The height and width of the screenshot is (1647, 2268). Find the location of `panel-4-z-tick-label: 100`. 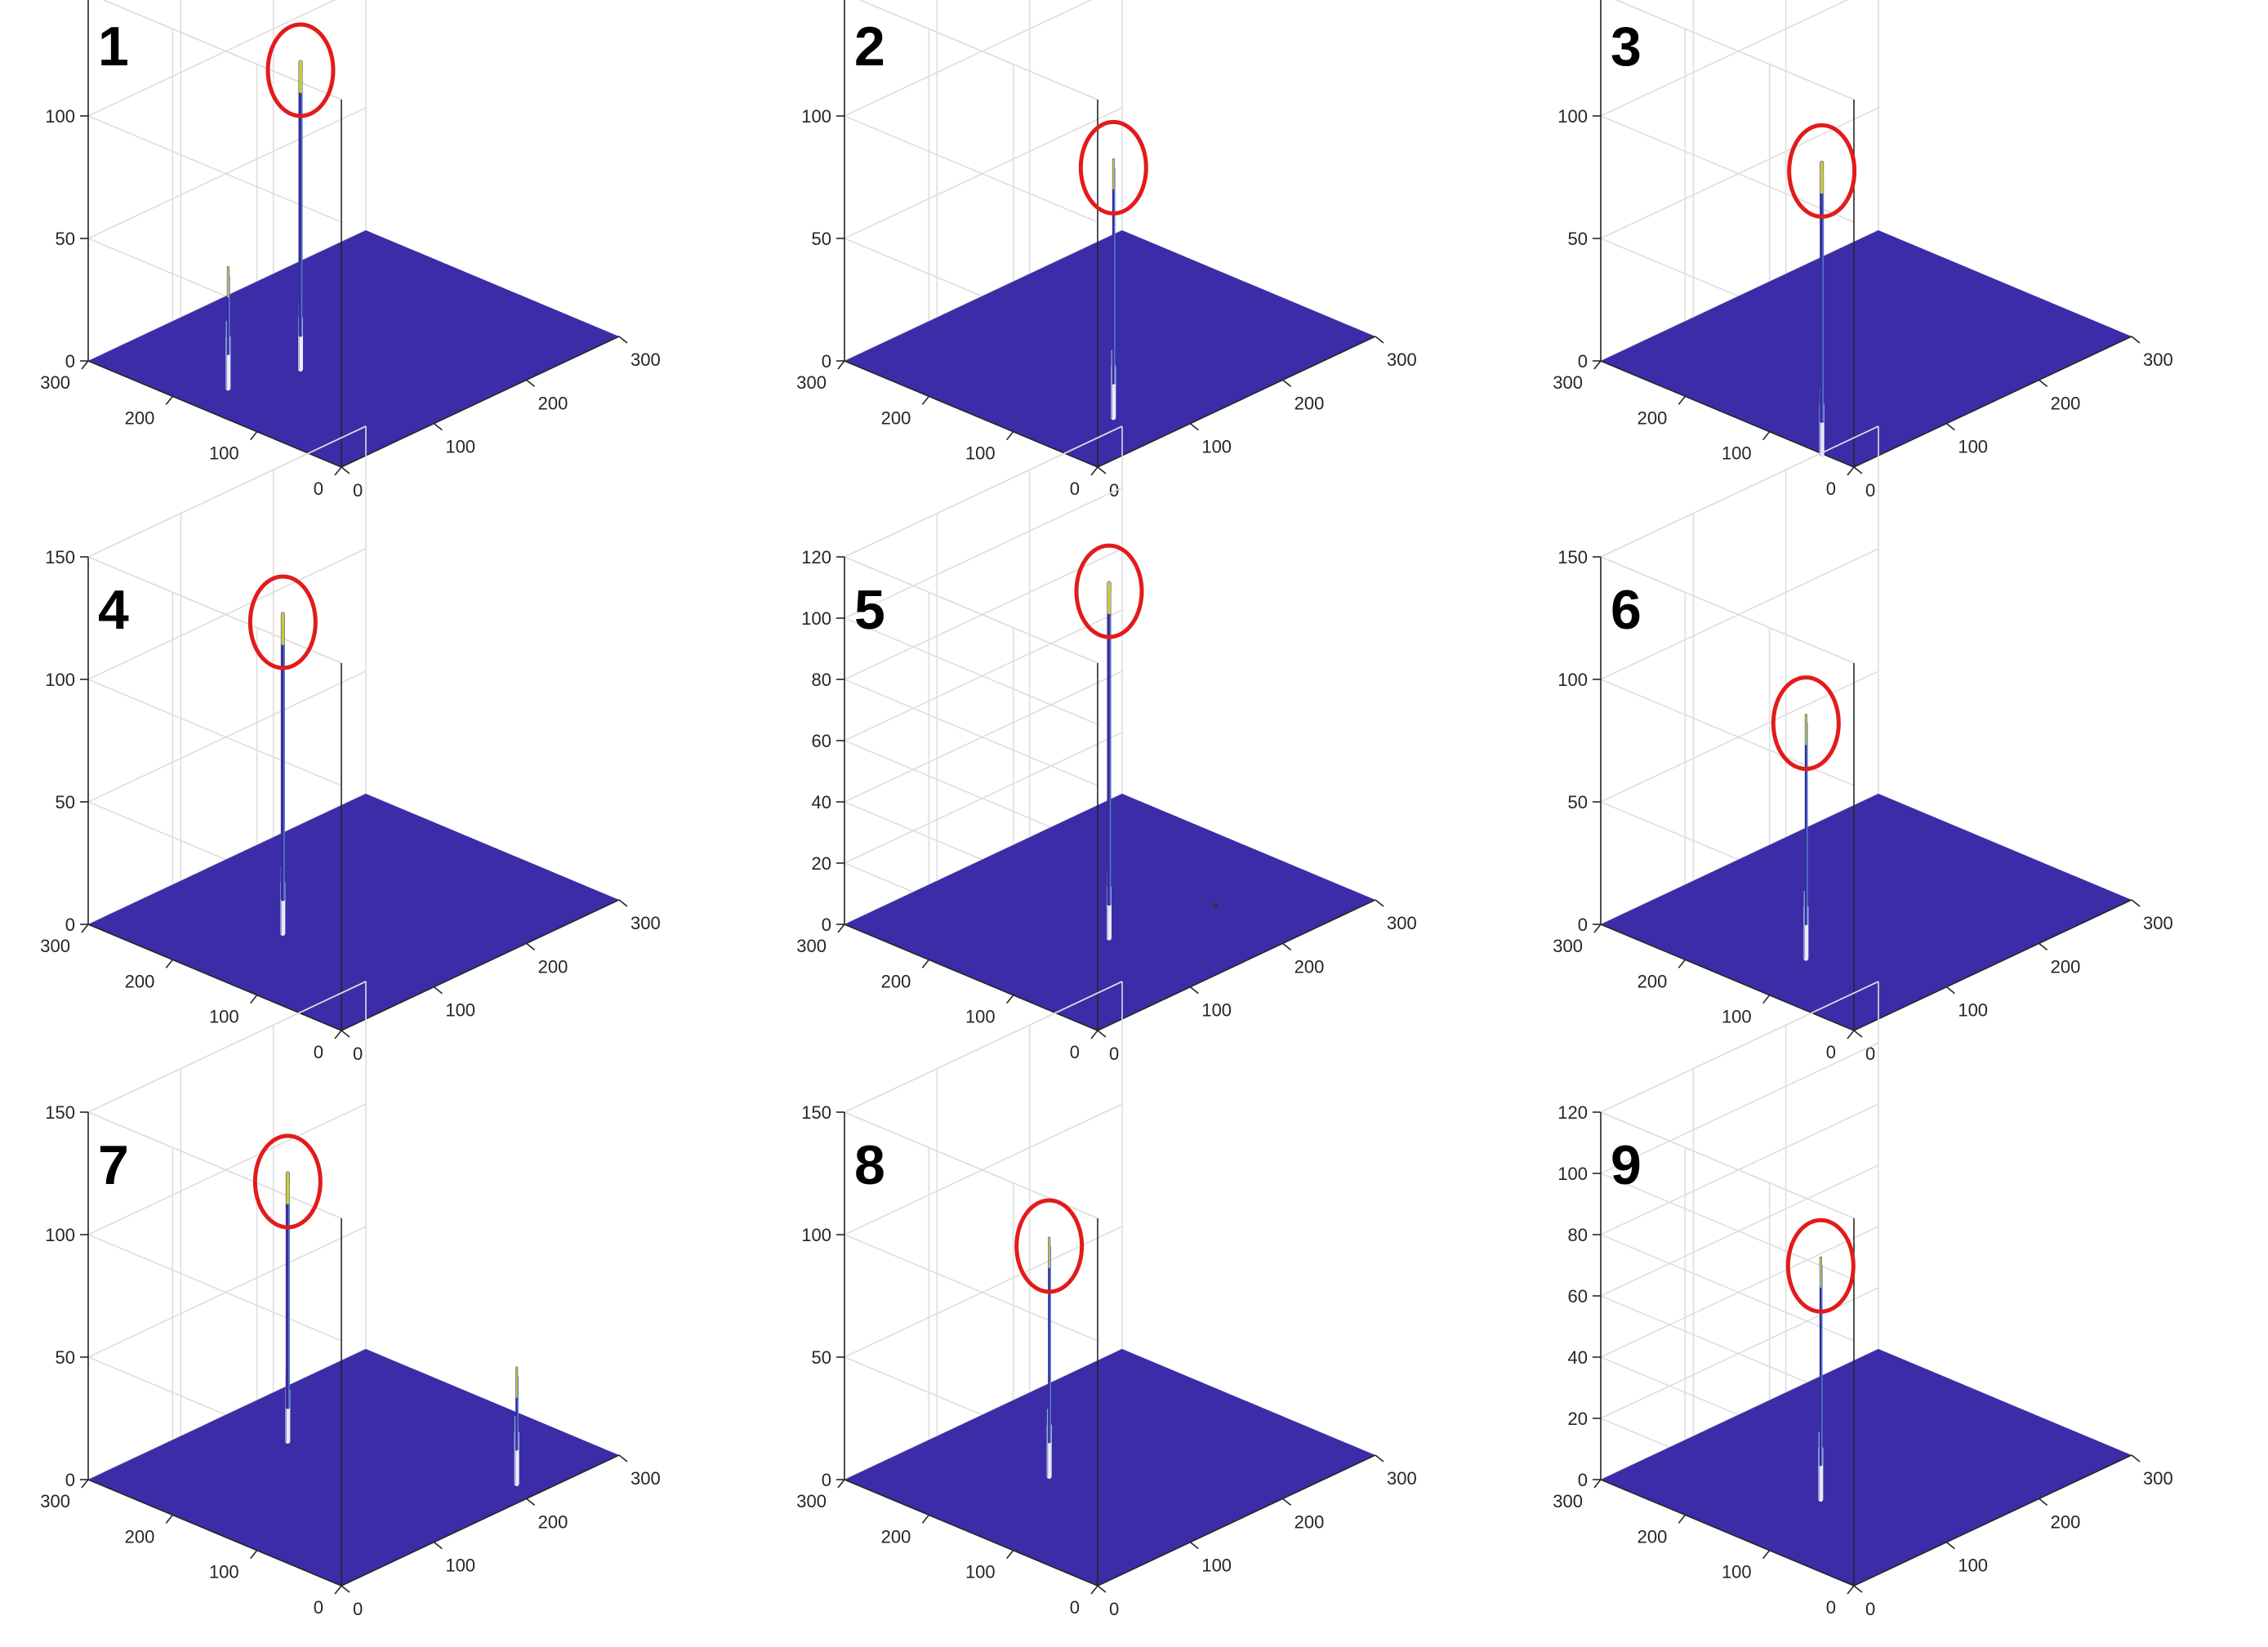

panel-4-z-tick-label: 100 is located at coordinates (60, 680).